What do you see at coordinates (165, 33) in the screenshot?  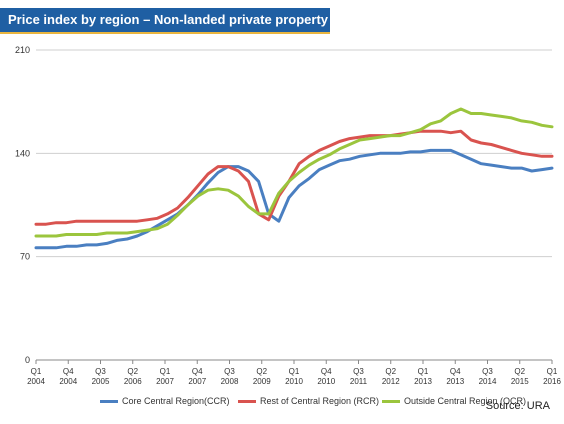 I see `title-underline` at bounding box center [165, 33].